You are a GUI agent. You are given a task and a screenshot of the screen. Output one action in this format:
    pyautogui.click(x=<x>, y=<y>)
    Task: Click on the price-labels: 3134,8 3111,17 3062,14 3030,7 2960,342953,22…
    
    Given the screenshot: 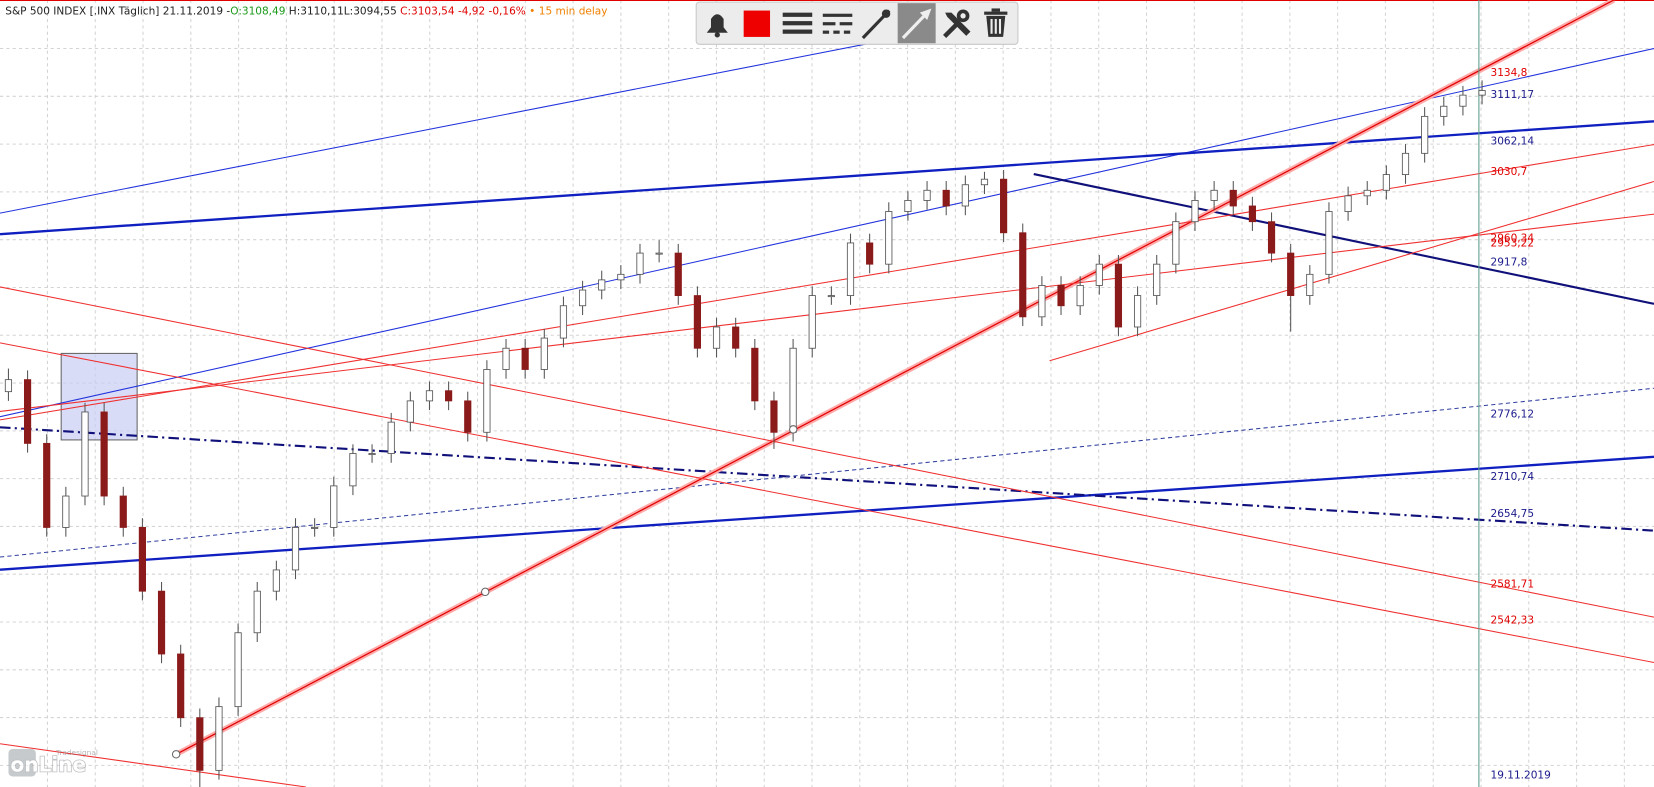 What is the action you would take?
    pyautogui.click(x=1512, y=347)
    